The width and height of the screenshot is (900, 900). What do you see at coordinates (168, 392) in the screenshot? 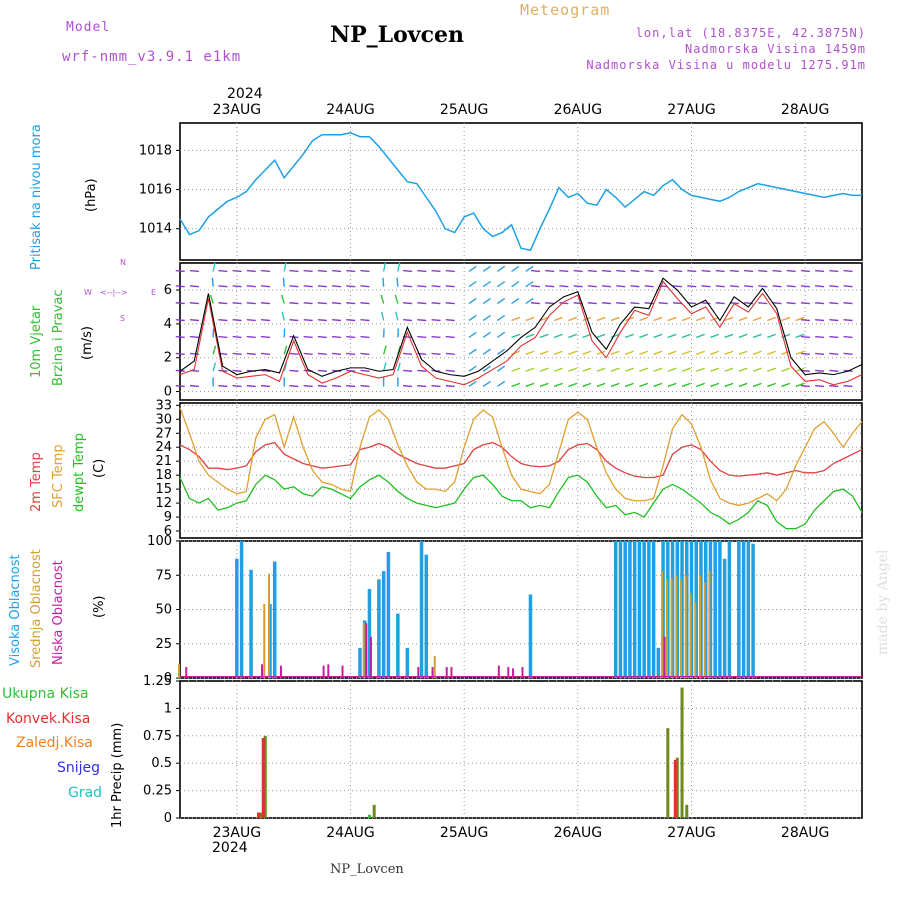
I see `wind-ytick-label: 0` at bounding box center [168, 392].